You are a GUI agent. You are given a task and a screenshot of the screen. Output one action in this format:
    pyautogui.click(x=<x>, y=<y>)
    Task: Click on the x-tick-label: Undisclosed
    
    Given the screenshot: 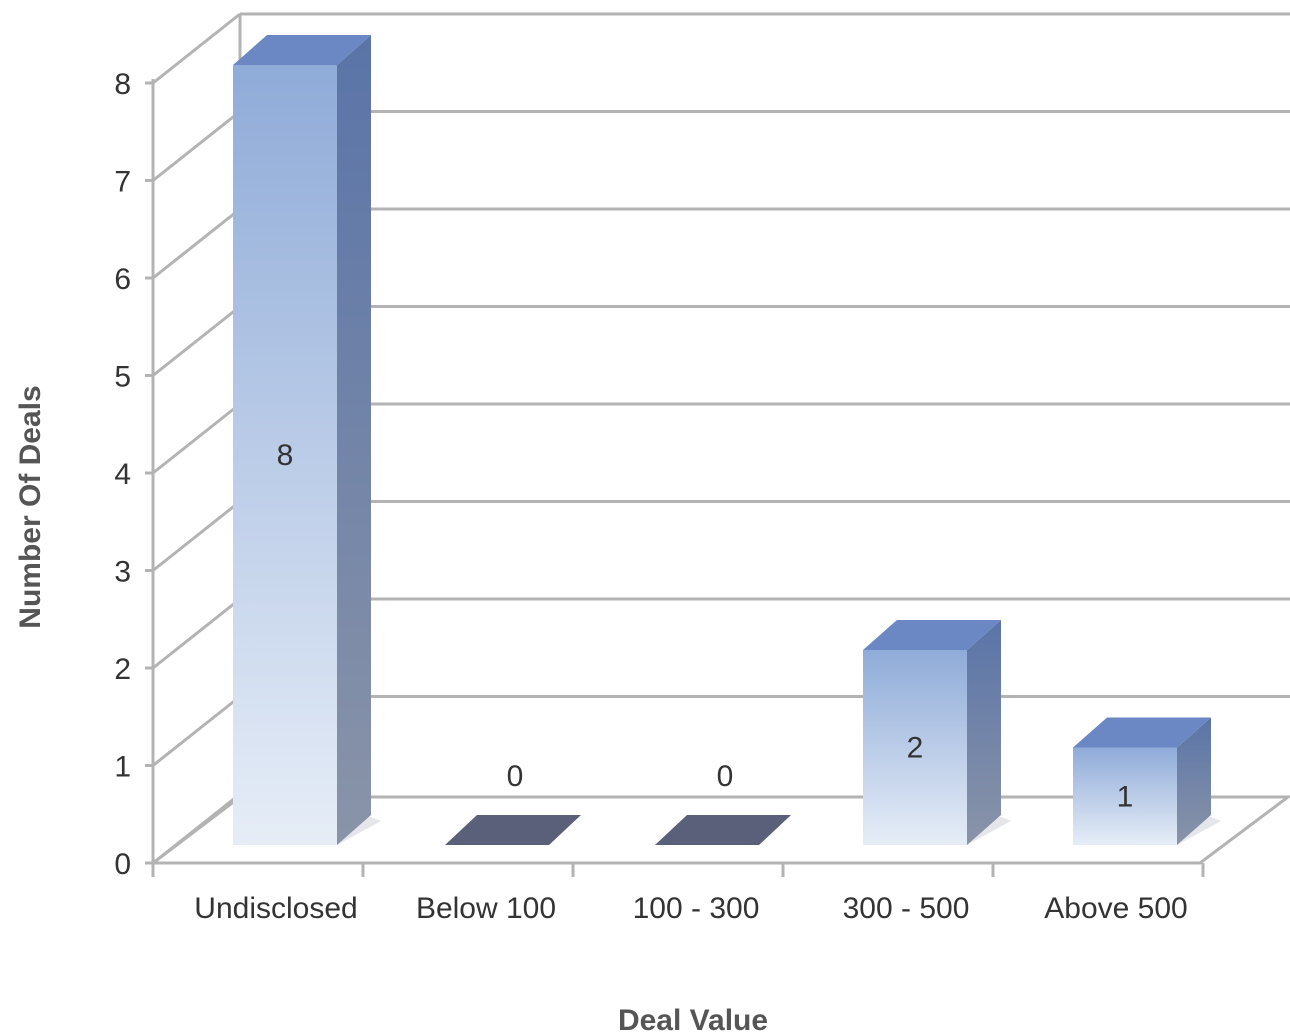 What is the action you would take?
    pyautogui.click(x=275, y=908)
    